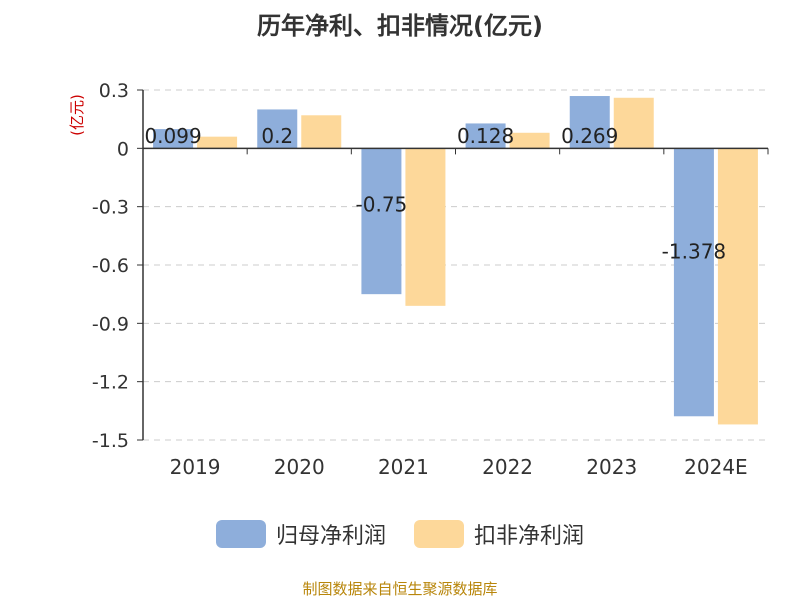 This screenshot has height=600, width=800. Describe the element at coordinates (110, 208) in the screenshot. I see `y-tick-label: -0.3` at that location.